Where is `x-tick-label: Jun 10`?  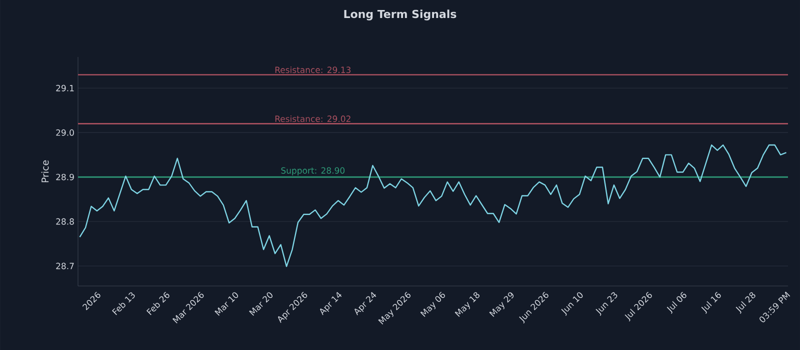
x-tick-label: Jun 10 is located at coordinates (572, 304).